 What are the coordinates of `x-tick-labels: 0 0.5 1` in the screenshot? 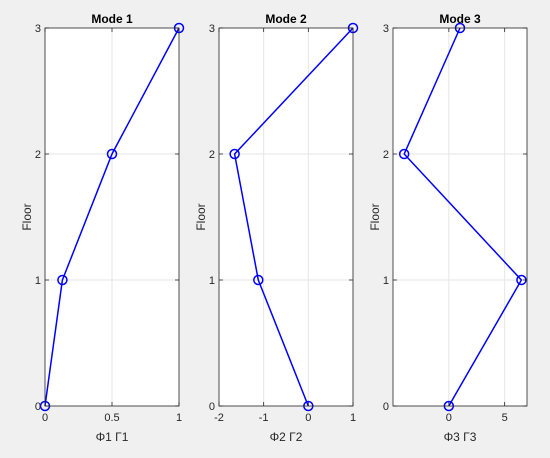 It's located at (112, 418).